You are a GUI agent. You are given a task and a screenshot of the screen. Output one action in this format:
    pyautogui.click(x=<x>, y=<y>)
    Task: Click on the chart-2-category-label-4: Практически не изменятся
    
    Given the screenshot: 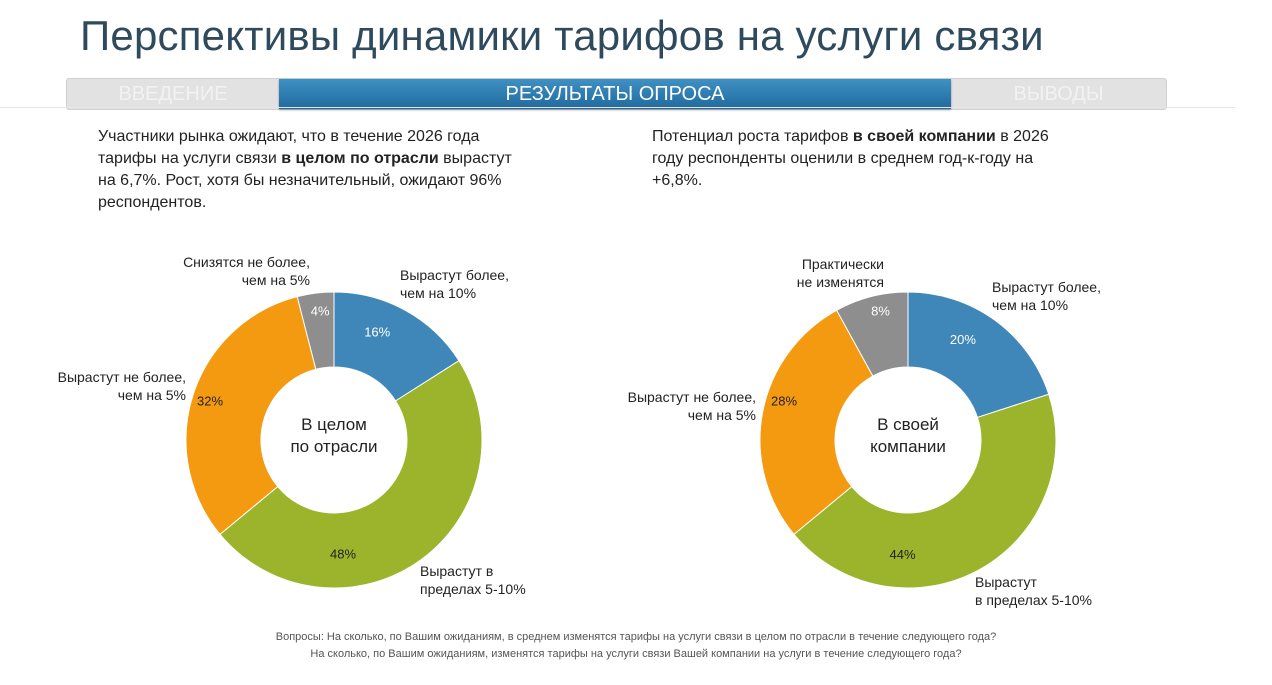 What is the action you would take?
    pyautogui.click(x=840, y=273)
    